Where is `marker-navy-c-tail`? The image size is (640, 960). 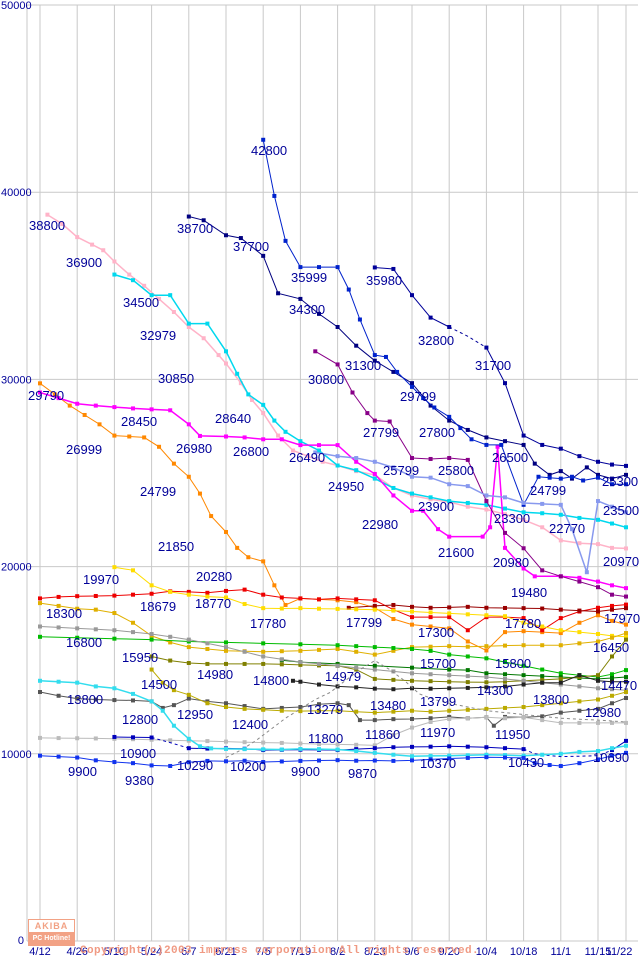
marker-navy-c-tail is located at coordinates (598, 461).